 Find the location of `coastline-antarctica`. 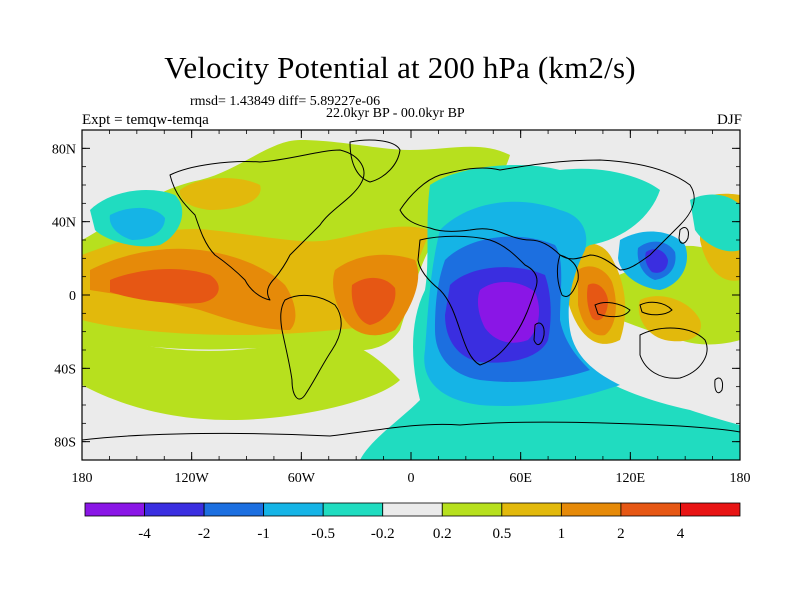

coastline-antarctica is located at coordinates (411, 431).